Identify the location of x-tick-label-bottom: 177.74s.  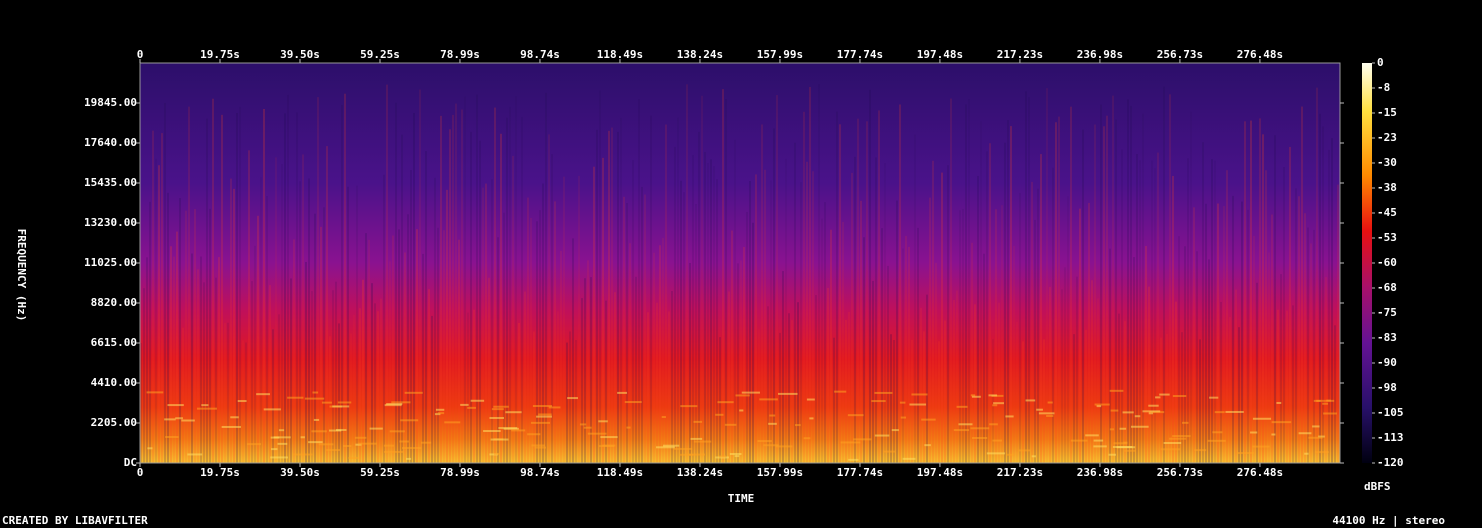
(860, 472).